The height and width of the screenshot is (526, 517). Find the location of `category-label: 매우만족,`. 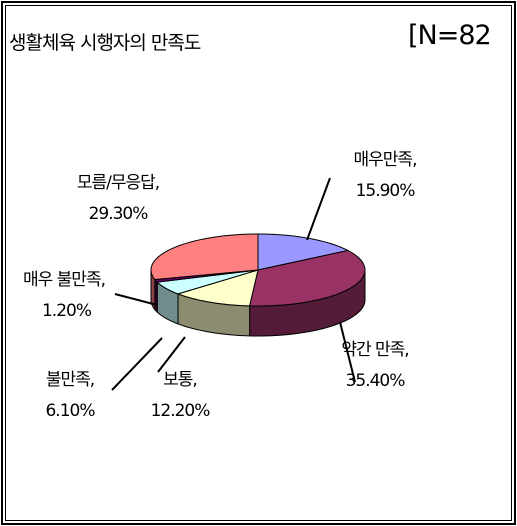

category-label: 매우만족, is located at coordinates (385, 160).